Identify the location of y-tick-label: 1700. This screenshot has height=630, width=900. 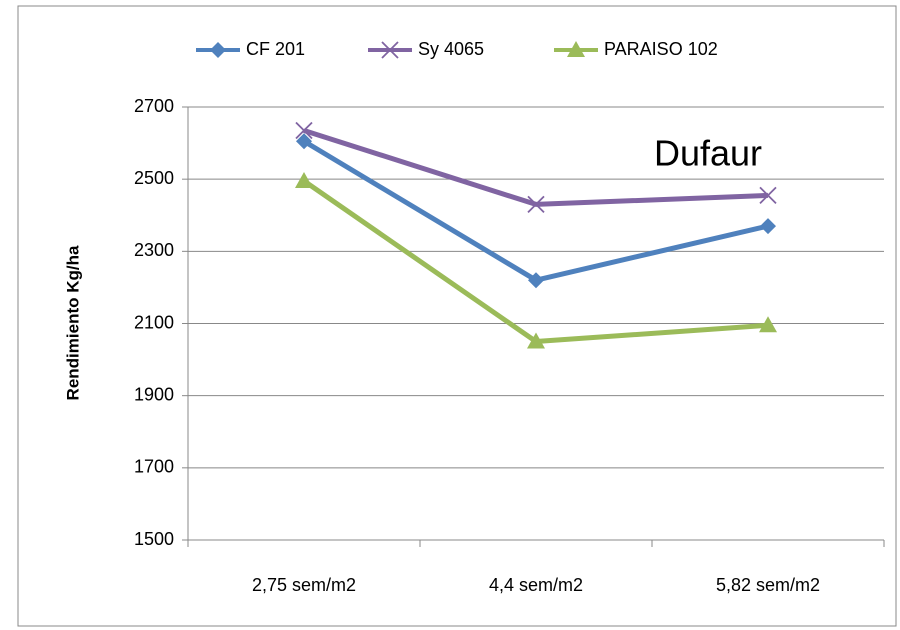
(154, 467).